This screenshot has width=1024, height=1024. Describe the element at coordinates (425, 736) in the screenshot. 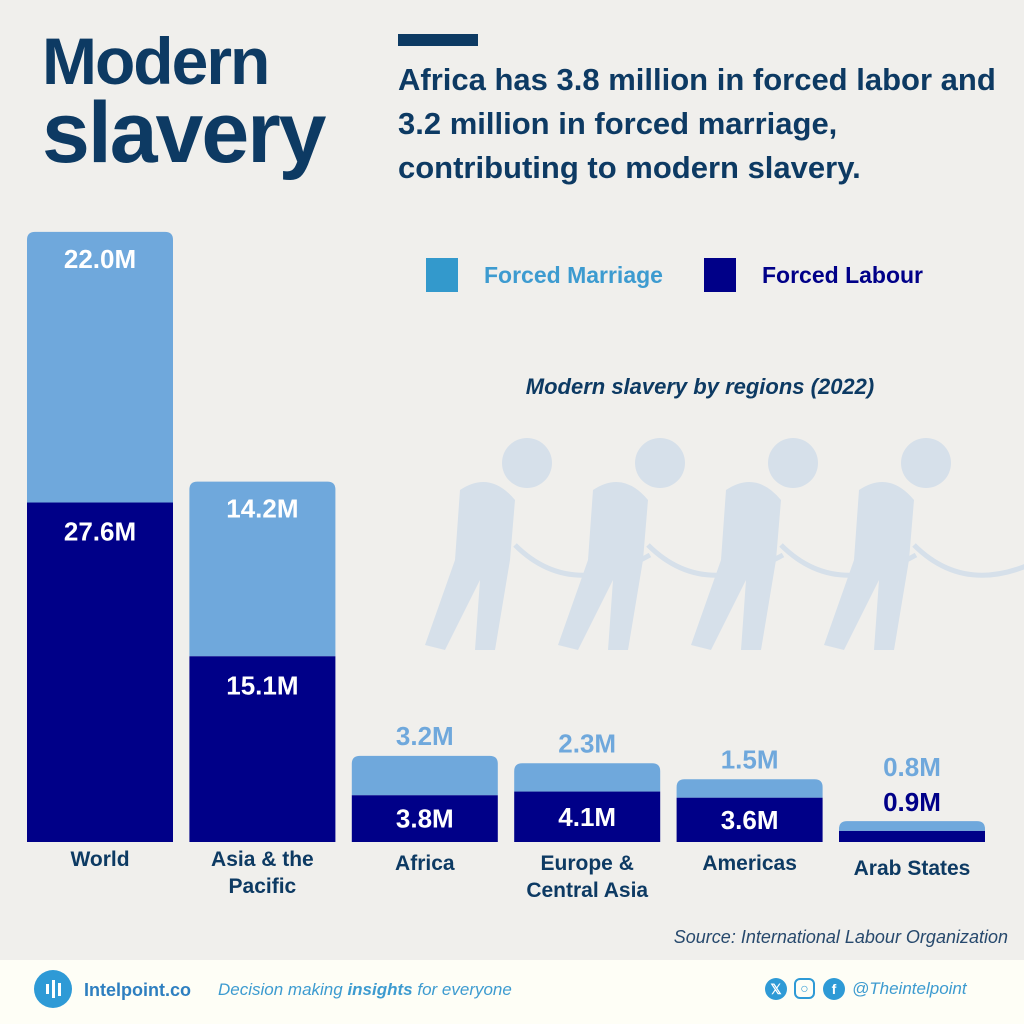

I see `data-label-marriage: 3.2M` at that location.